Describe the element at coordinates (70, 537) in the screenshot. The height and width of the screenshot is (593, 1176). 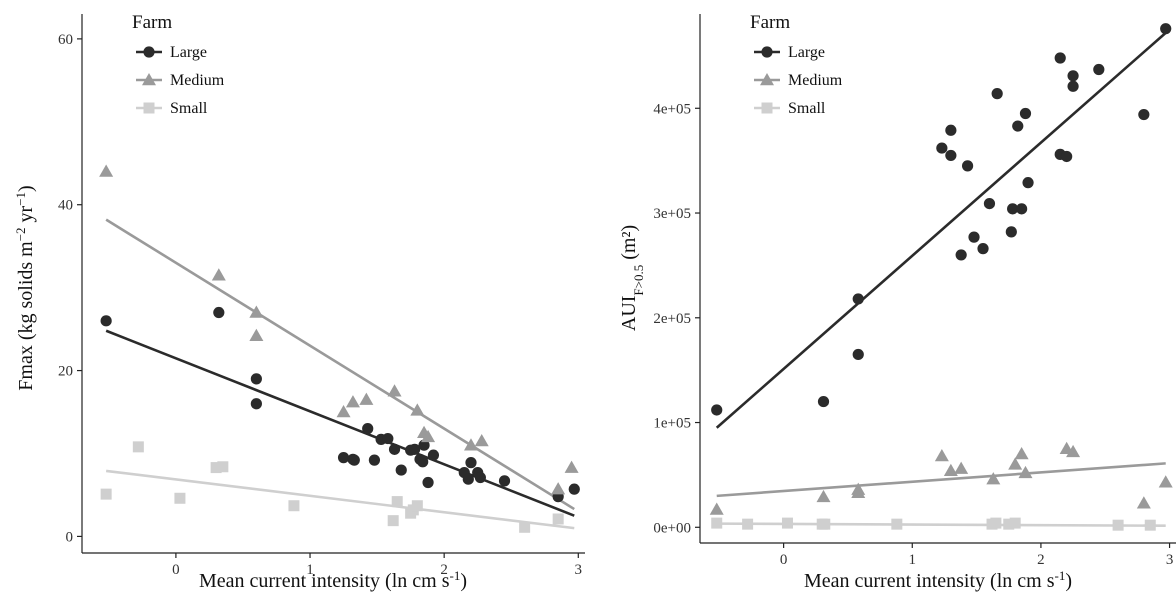
I see `y-tick-label: 0` at that location.